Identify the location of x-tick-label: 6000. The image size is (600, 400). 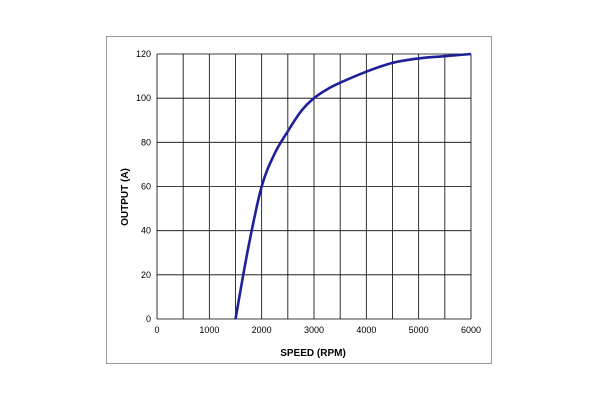
(471, 330).